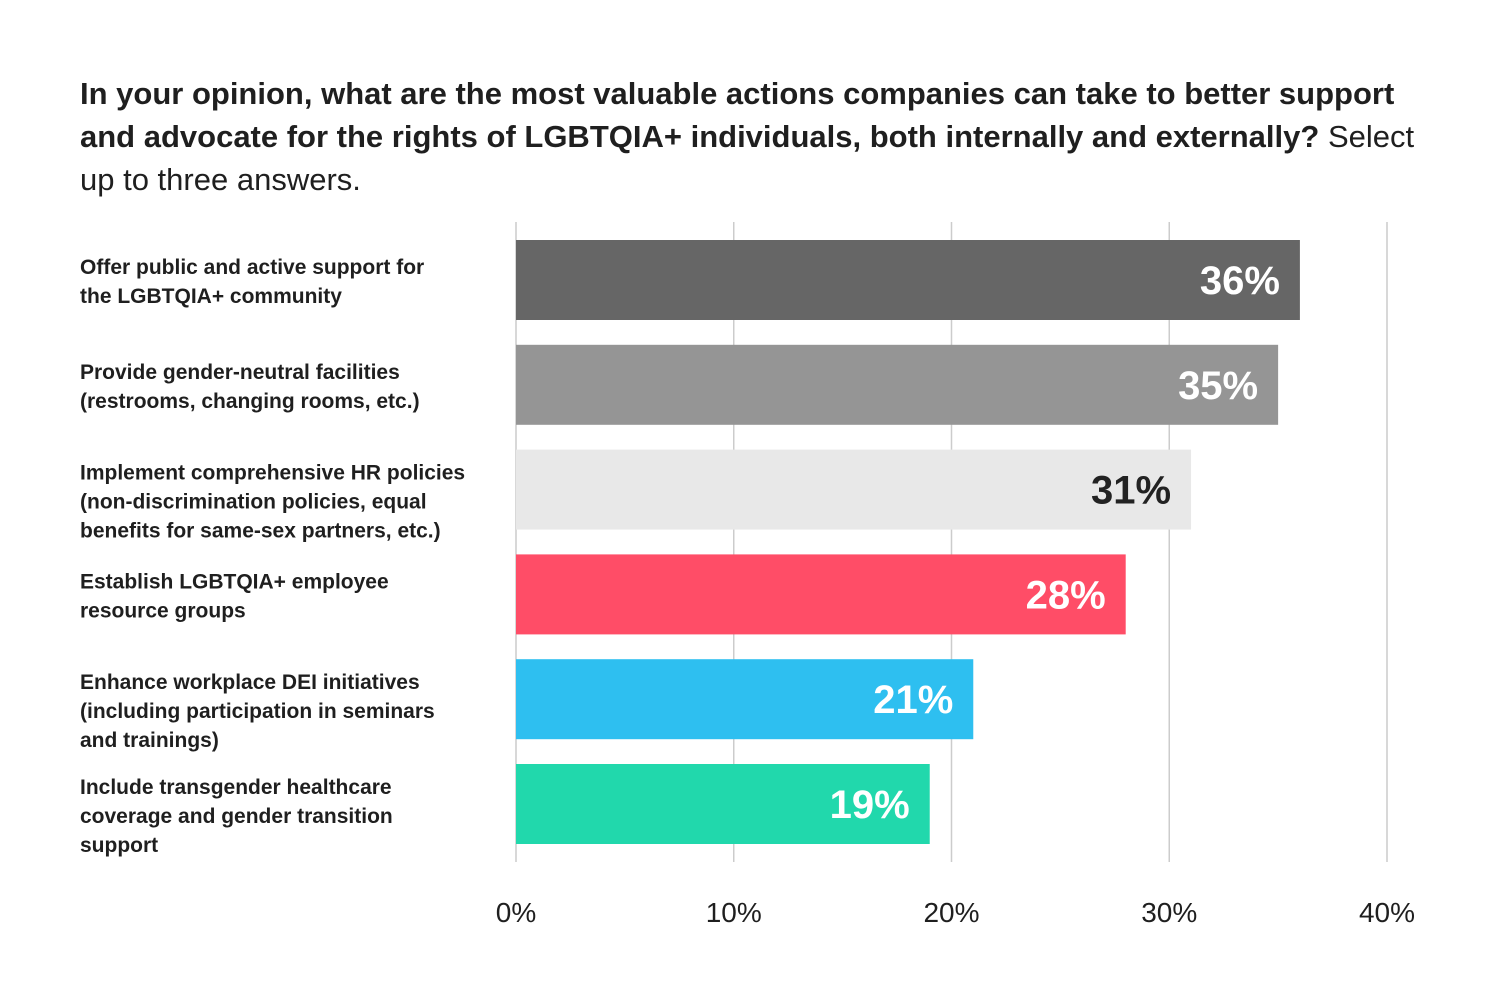 The width and height of the screenshot is (1500, 1000). I want to click on x-tick-label: 30%, so click(1169, 912).